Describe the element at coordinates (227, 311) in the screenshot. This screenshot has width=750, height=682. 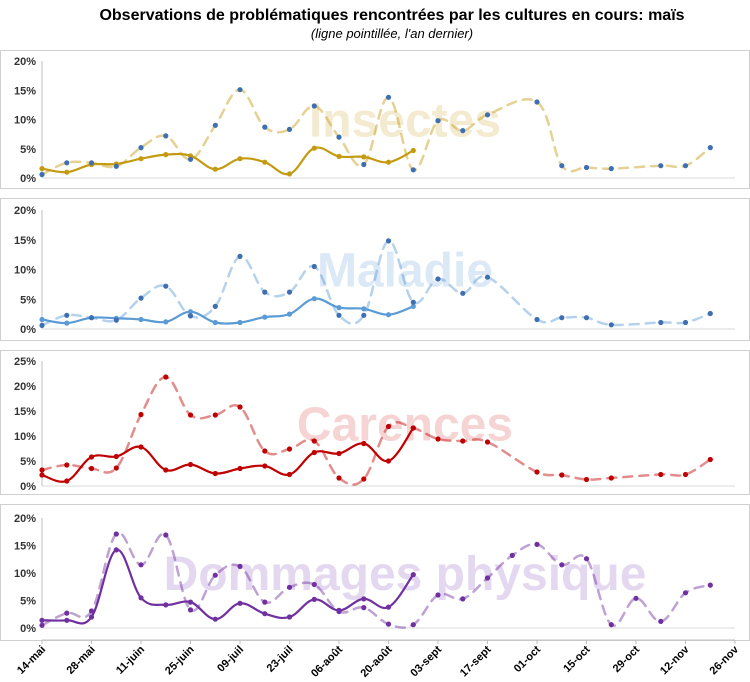
I see `series-line-current-year` at that location.